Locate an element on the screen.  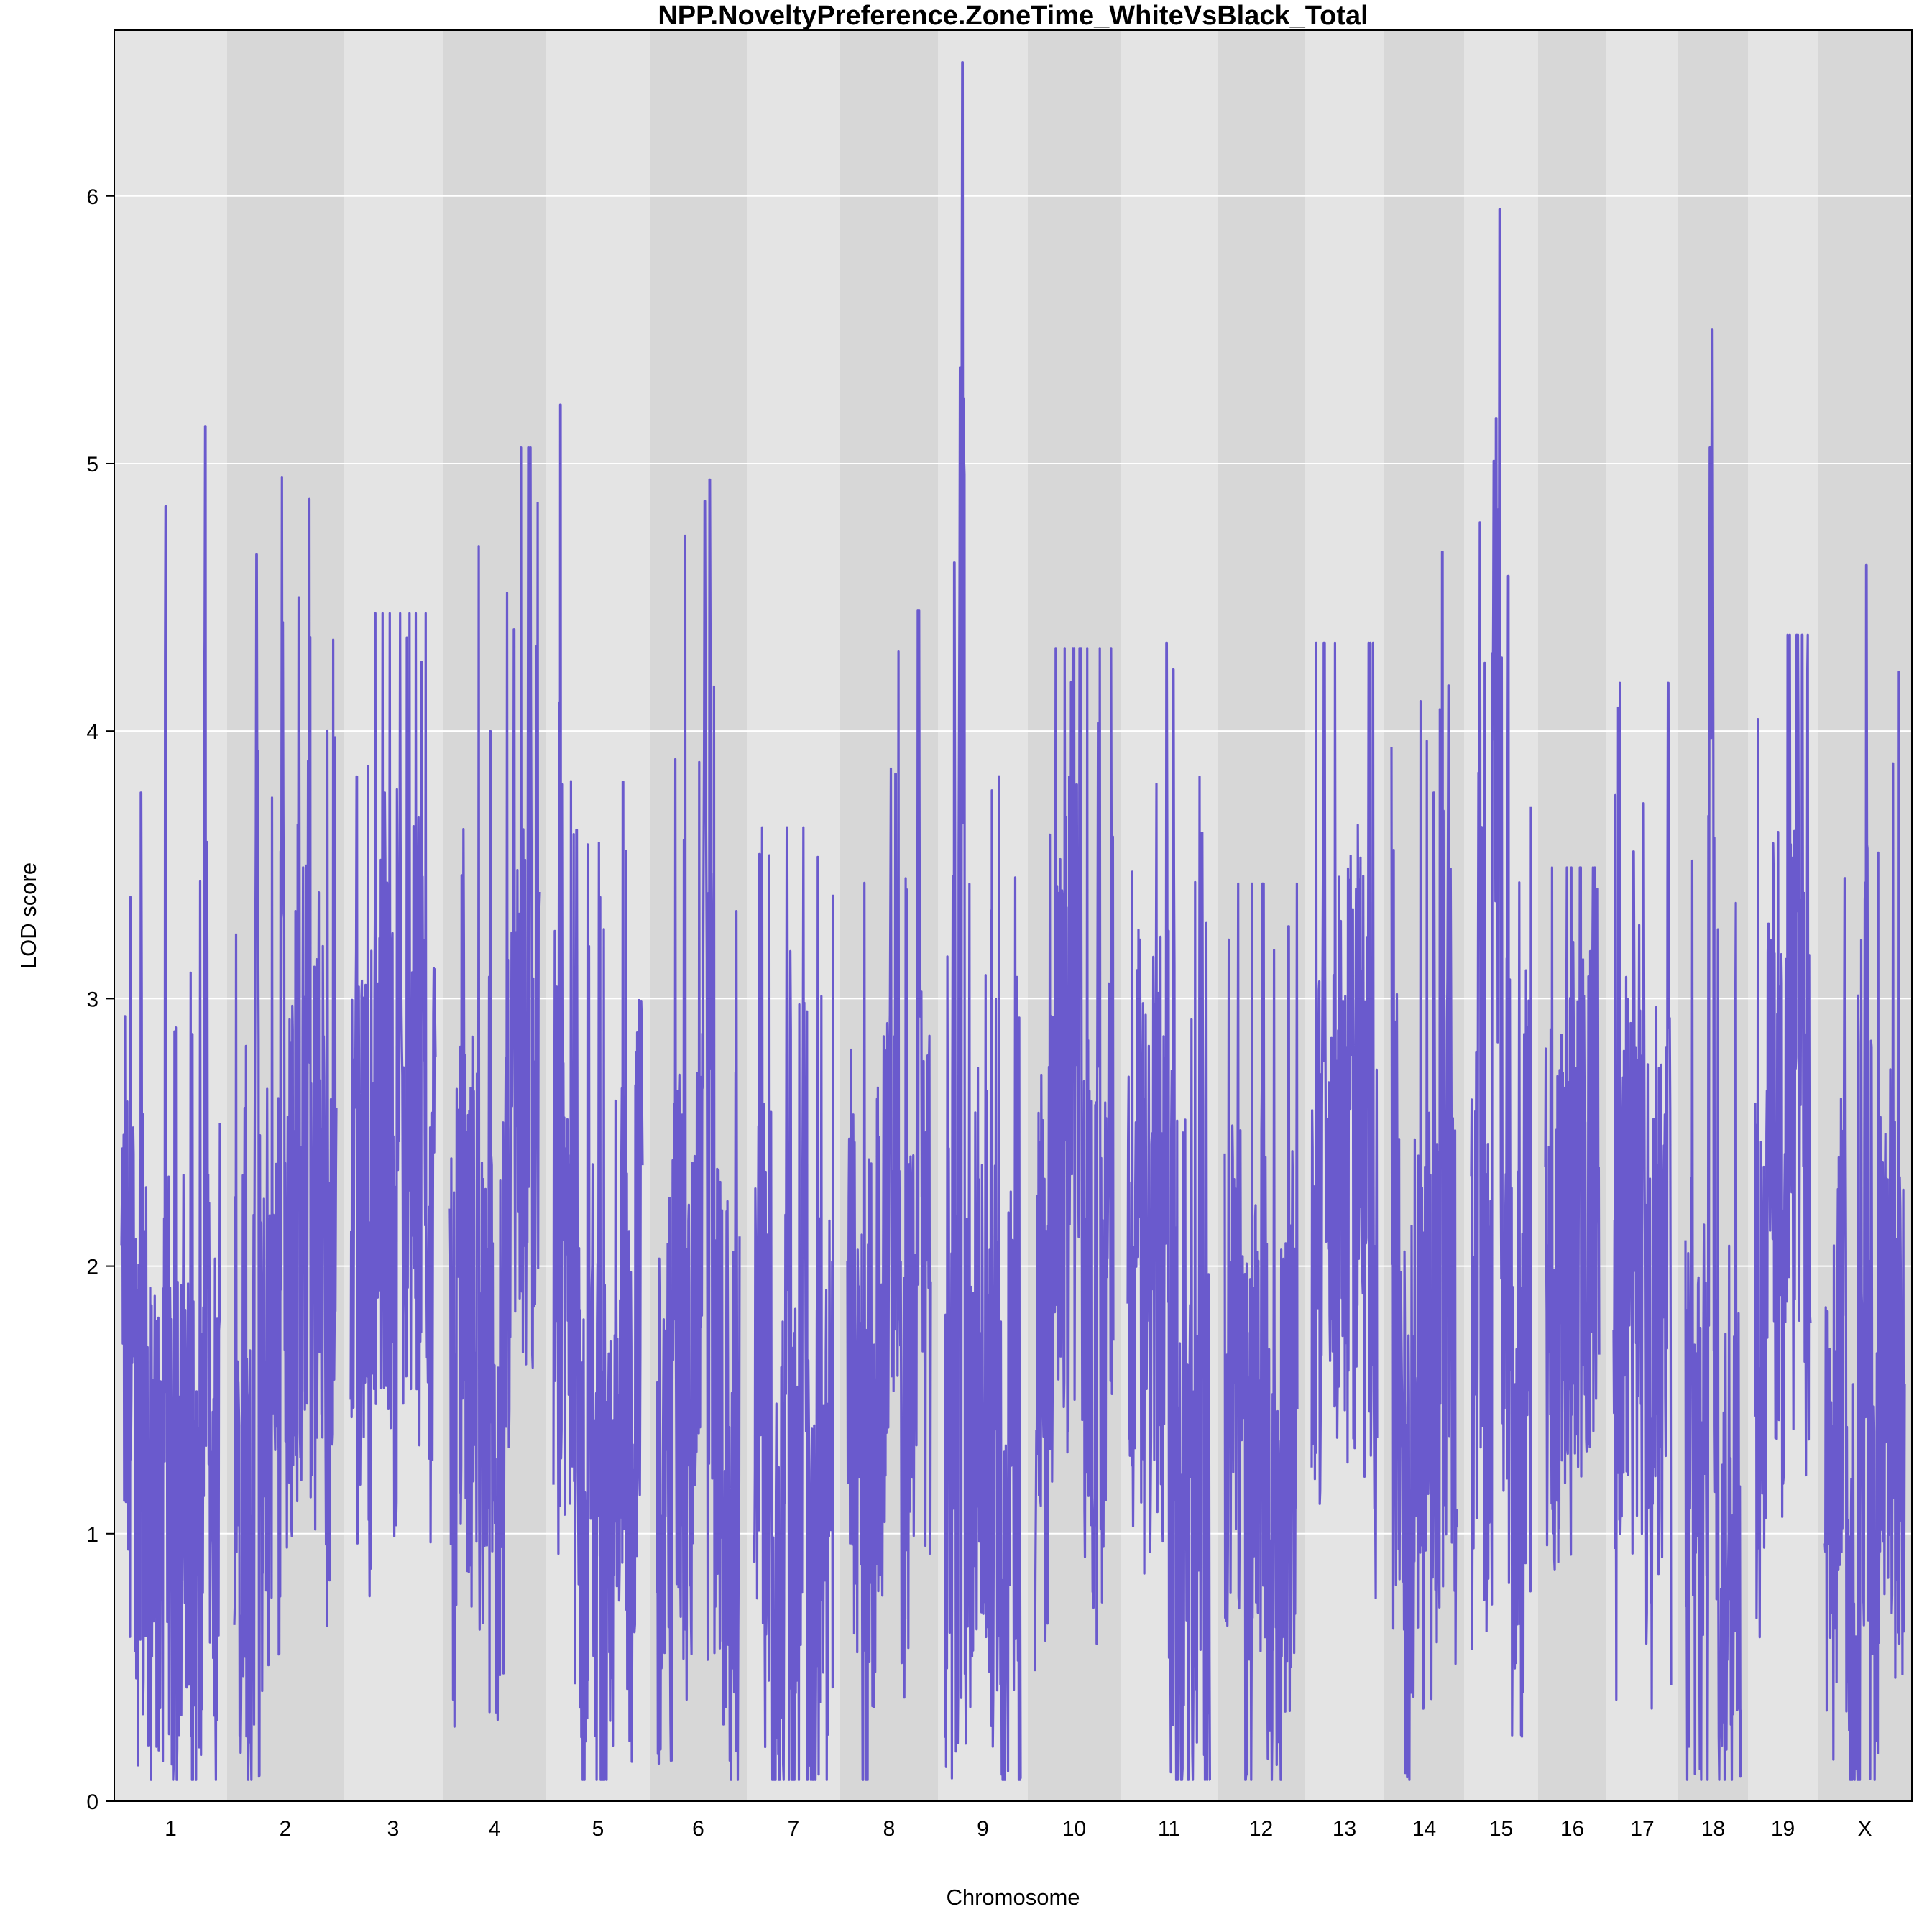
y-tick-label: 1 is located at coordinates (92, 1535).